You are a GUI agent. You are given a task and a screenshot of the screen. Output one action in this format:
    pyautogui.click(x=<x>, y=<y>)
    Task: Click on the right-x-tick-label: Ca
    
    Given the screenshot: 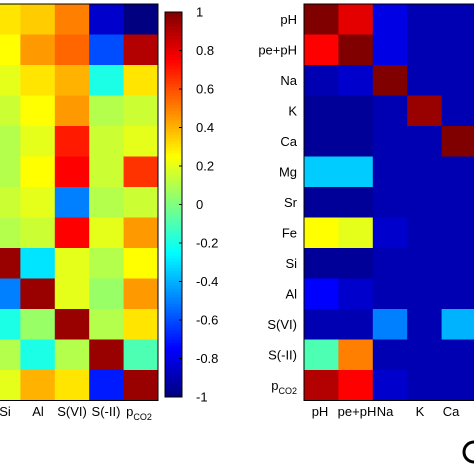 What is the action you would take?
    pyautogui.click(x=451, y=411)
    